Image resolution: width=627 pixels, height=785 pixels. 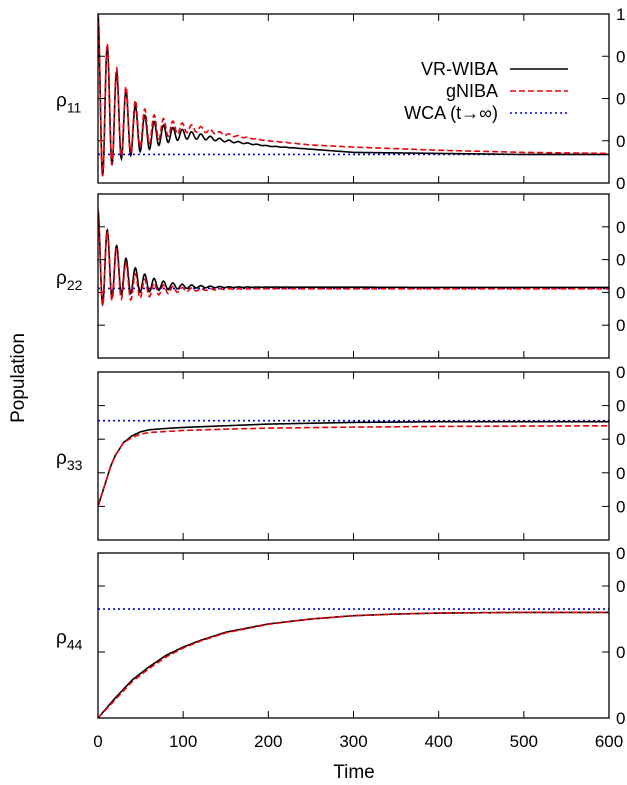 I want to click on panel-label: ρ44, so click(x=69, y=640).